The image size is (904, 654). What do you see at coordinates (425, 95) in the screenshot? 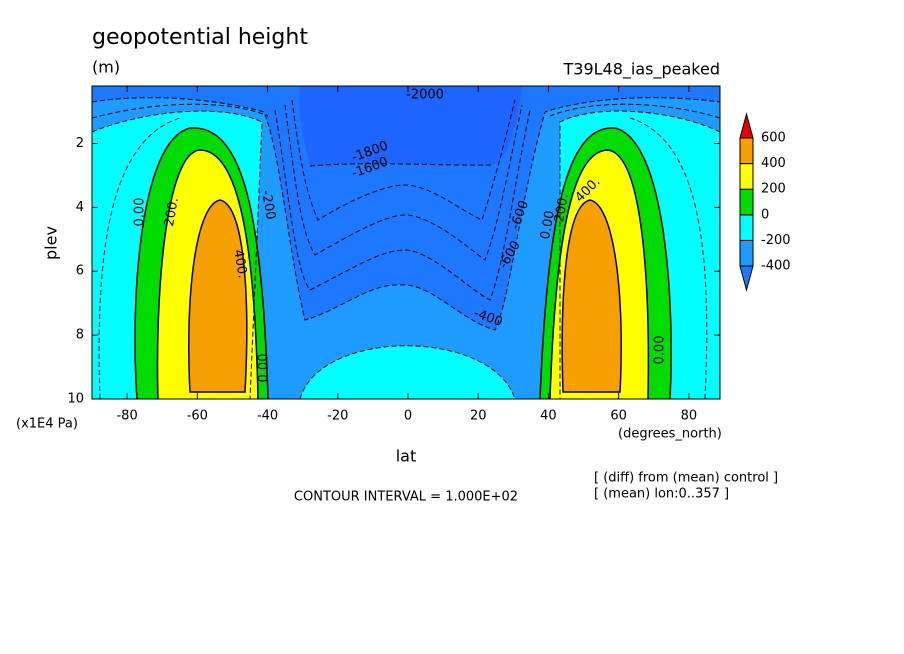
I see `contour-label: -2000` at bounding box center [425, 95].